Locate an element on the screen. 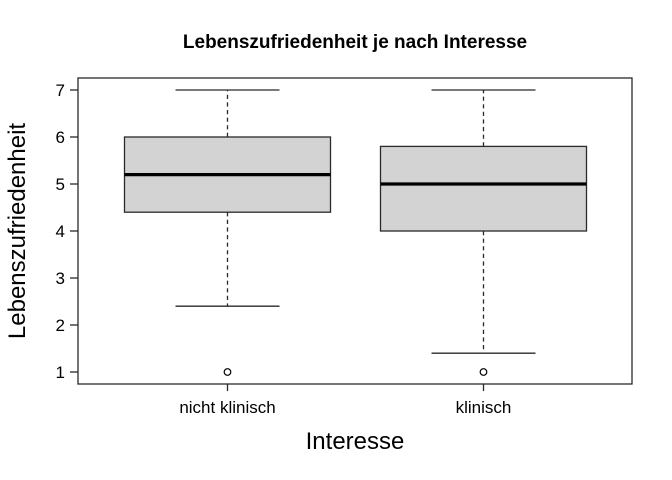  y-tick-label: 5 is located at coordinates (60, 184).